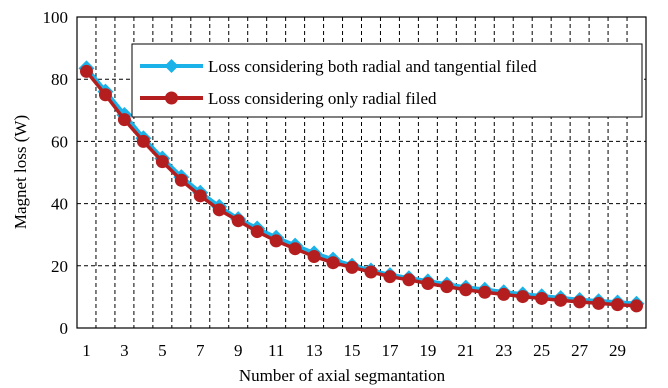  I want to click on x-tick-label: 5, so click(162, 350).